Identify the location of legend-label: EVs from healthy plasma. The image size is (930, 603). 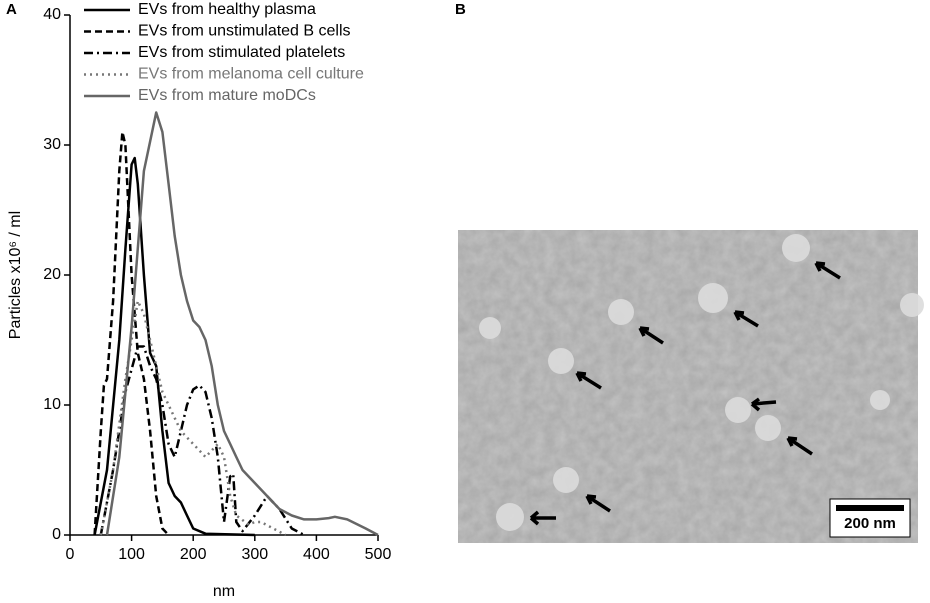
(227, 9).